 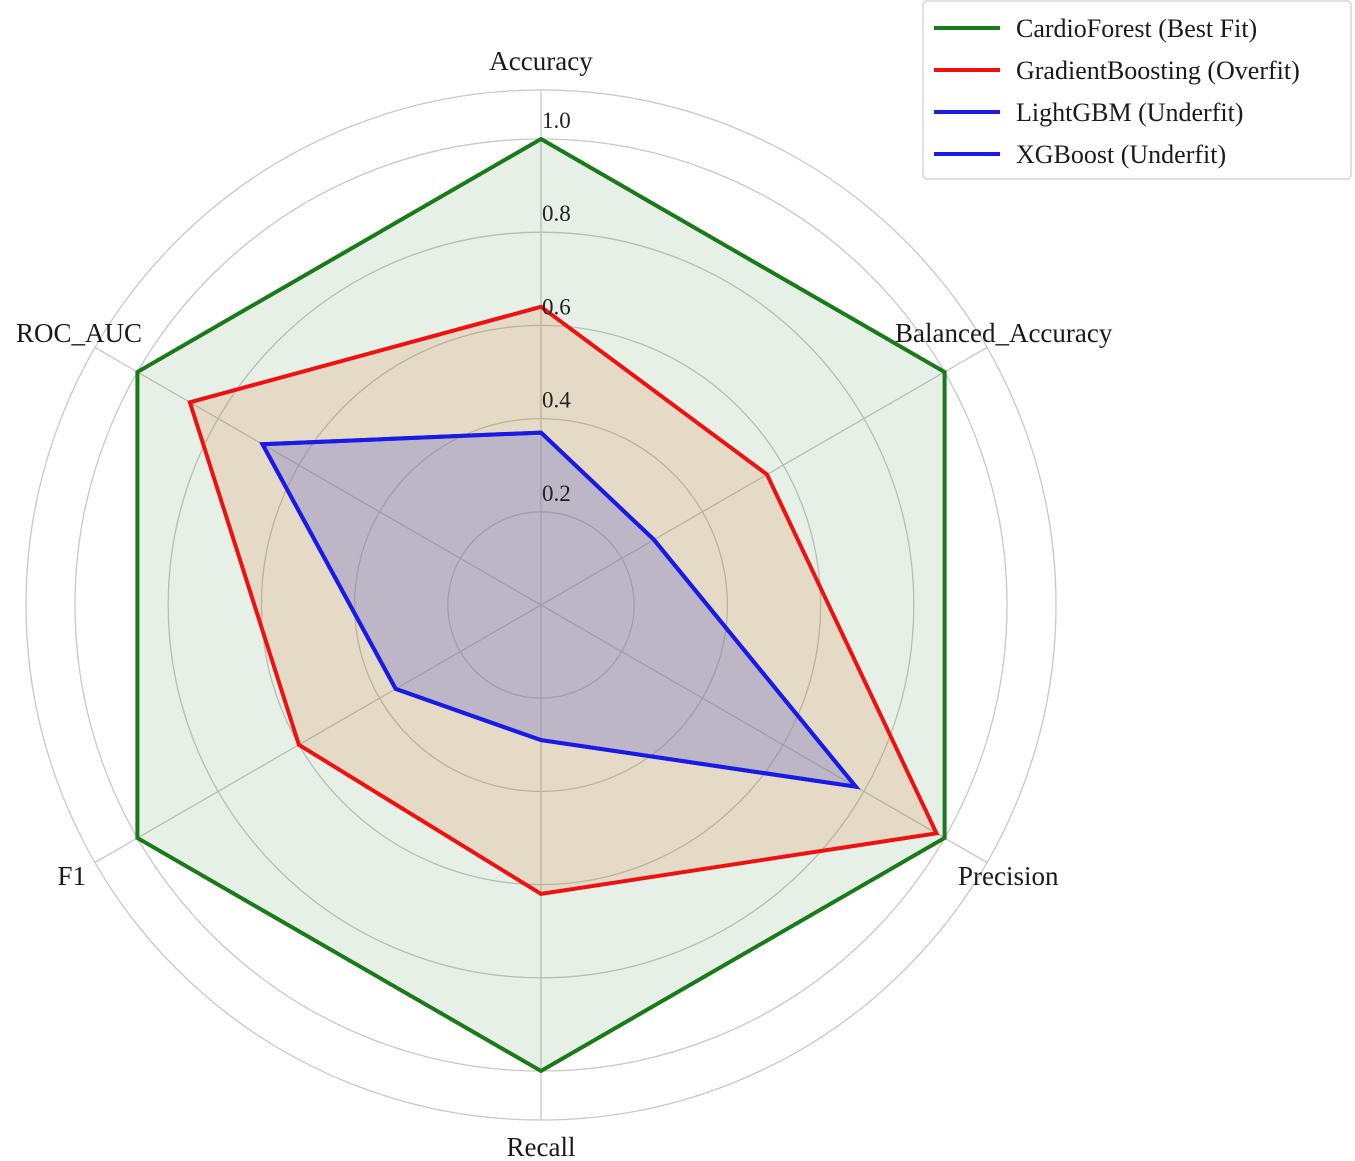 I want to click on legend-entry: CardioForest (Best Fit), so click(x=1136, y=28).